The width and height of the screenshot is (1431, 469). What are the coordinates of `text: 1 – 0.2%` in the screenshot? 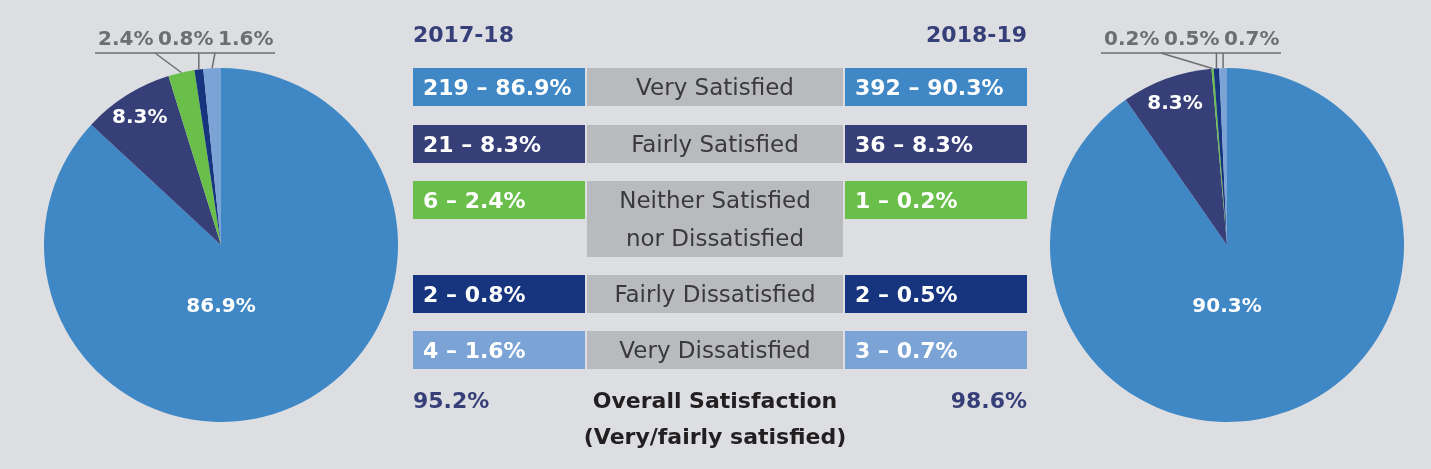 It's located at (936, 200).